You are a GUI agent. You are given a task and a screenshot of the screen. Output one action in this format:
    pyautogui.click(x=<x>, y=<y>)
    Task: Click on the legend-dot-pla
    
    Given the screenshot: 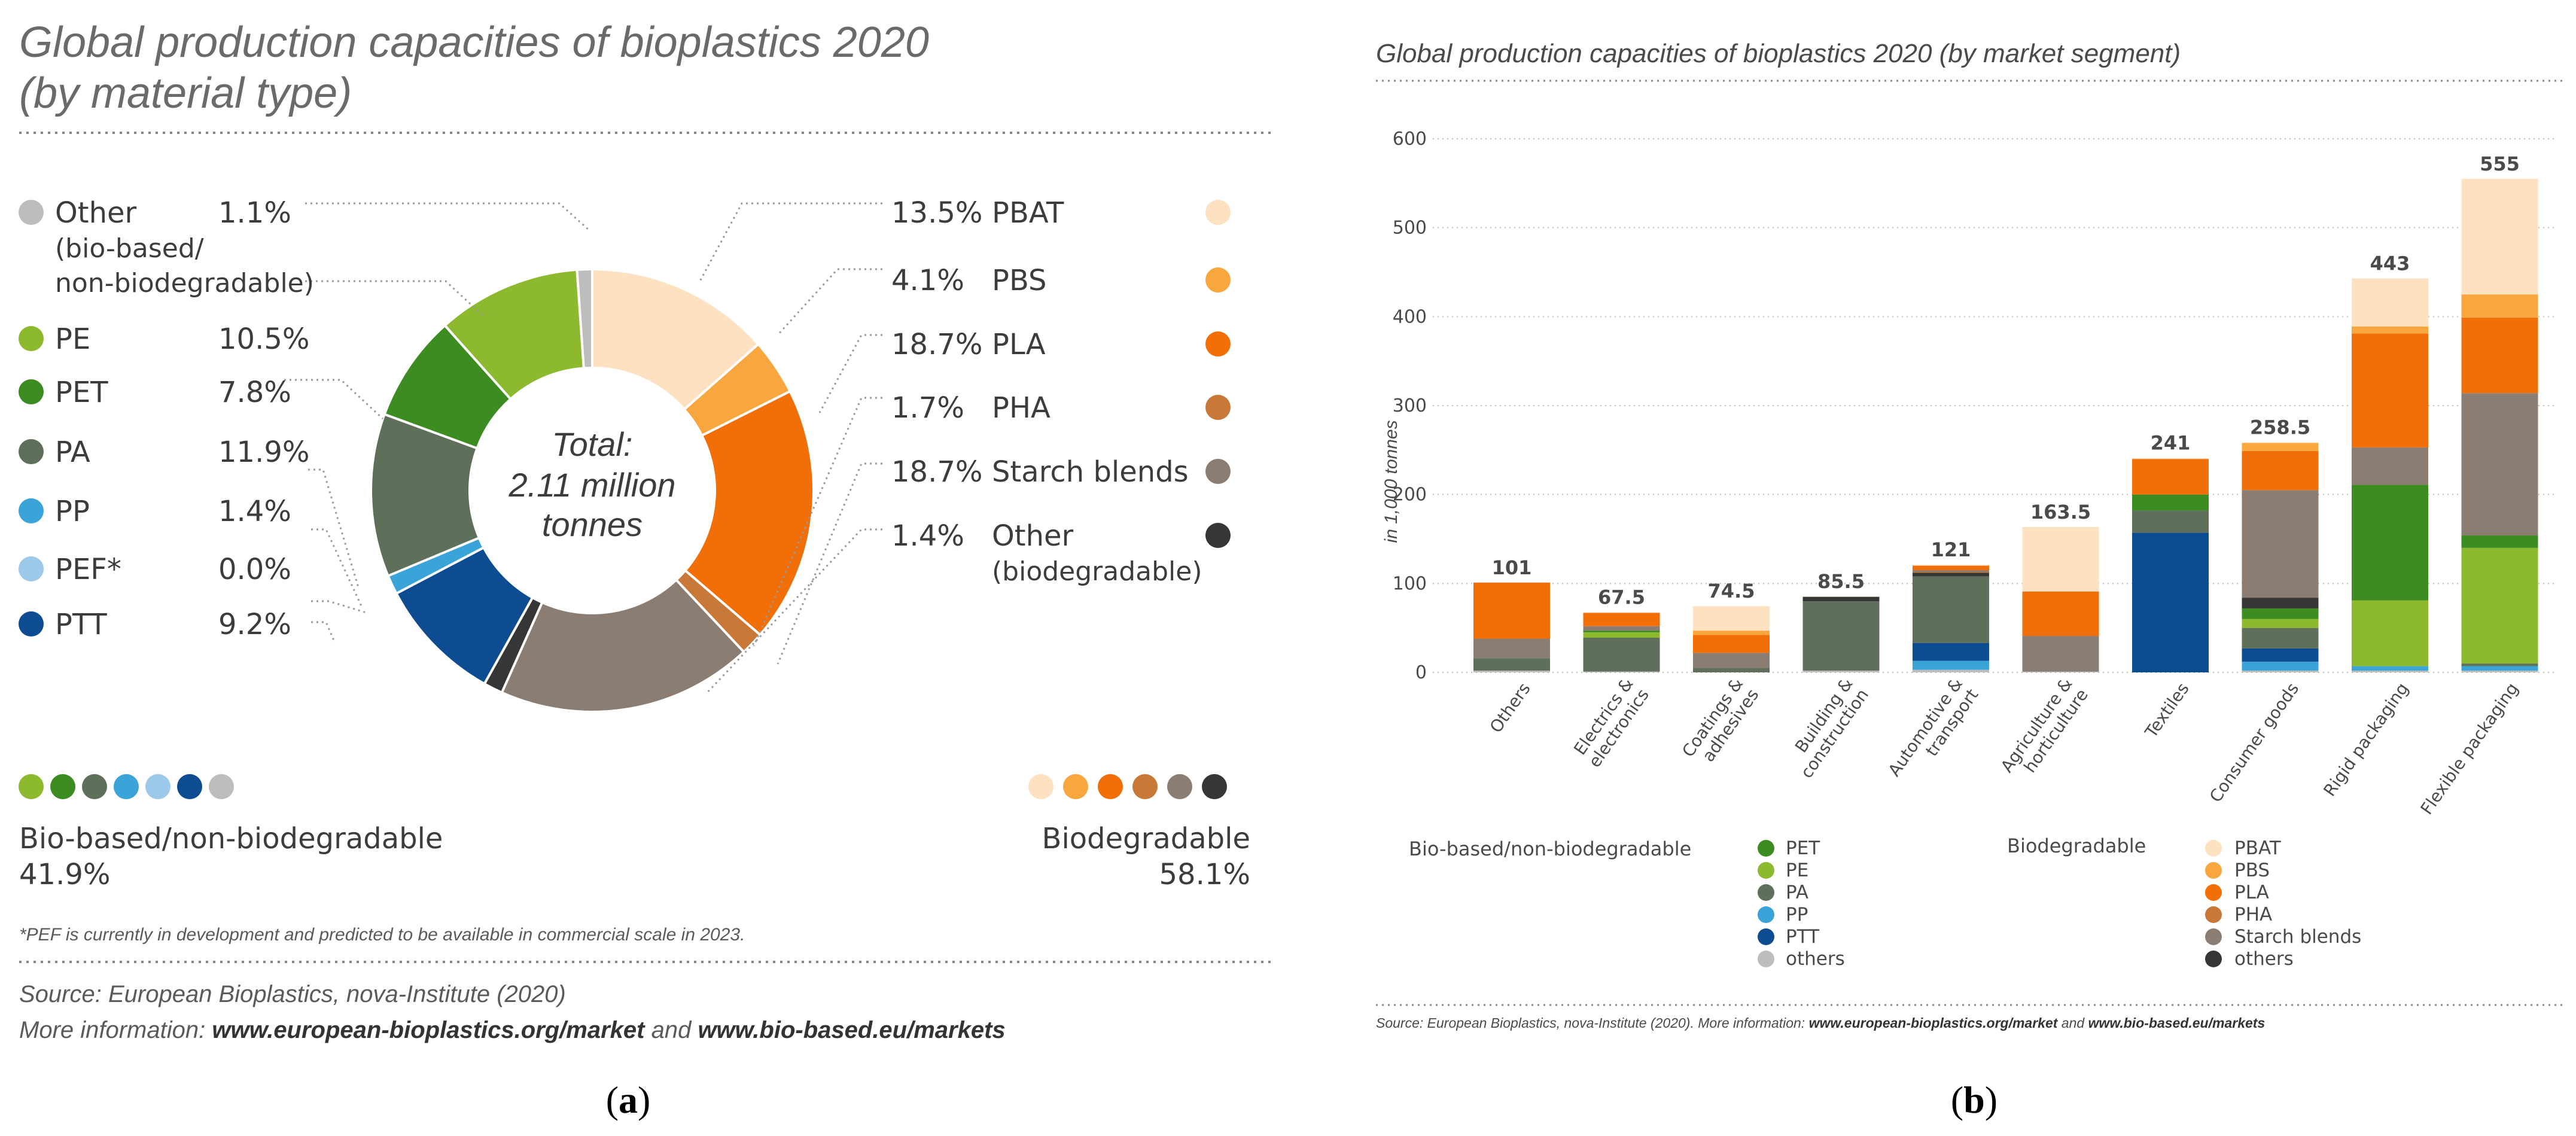 What is the action you would take?
    pyautogui.click(x=1218, y=344)
    